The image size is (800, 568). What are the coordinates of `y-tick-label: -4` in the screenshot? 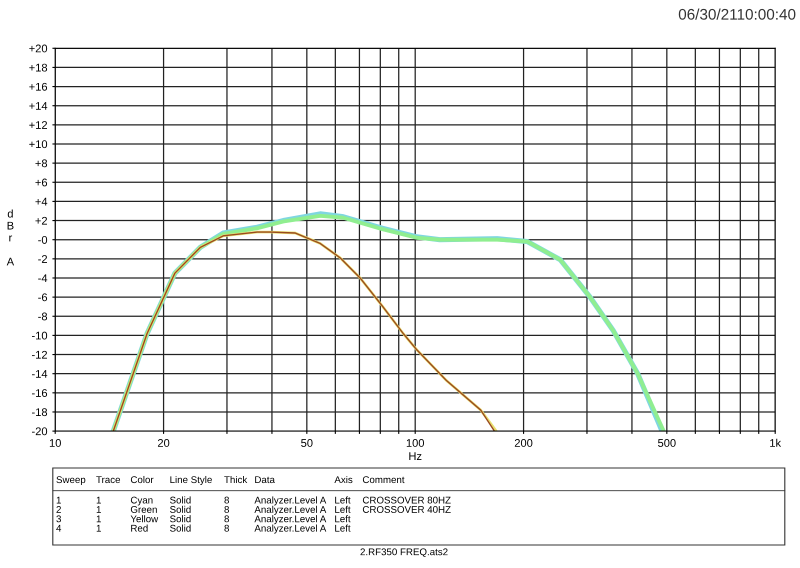 It's located at (43, 278).